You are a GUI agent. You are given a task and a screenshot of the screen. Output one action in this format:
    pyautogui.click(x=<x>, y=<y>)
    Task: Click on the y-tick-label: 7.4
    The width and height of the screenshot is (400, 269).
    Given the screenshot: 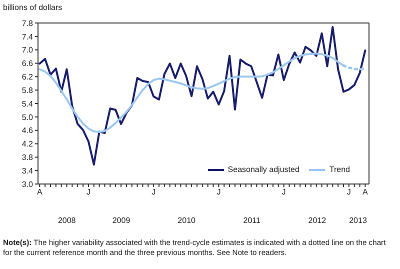 What is the action you would take?
    pyautogui.click(x=28, y=37)
    